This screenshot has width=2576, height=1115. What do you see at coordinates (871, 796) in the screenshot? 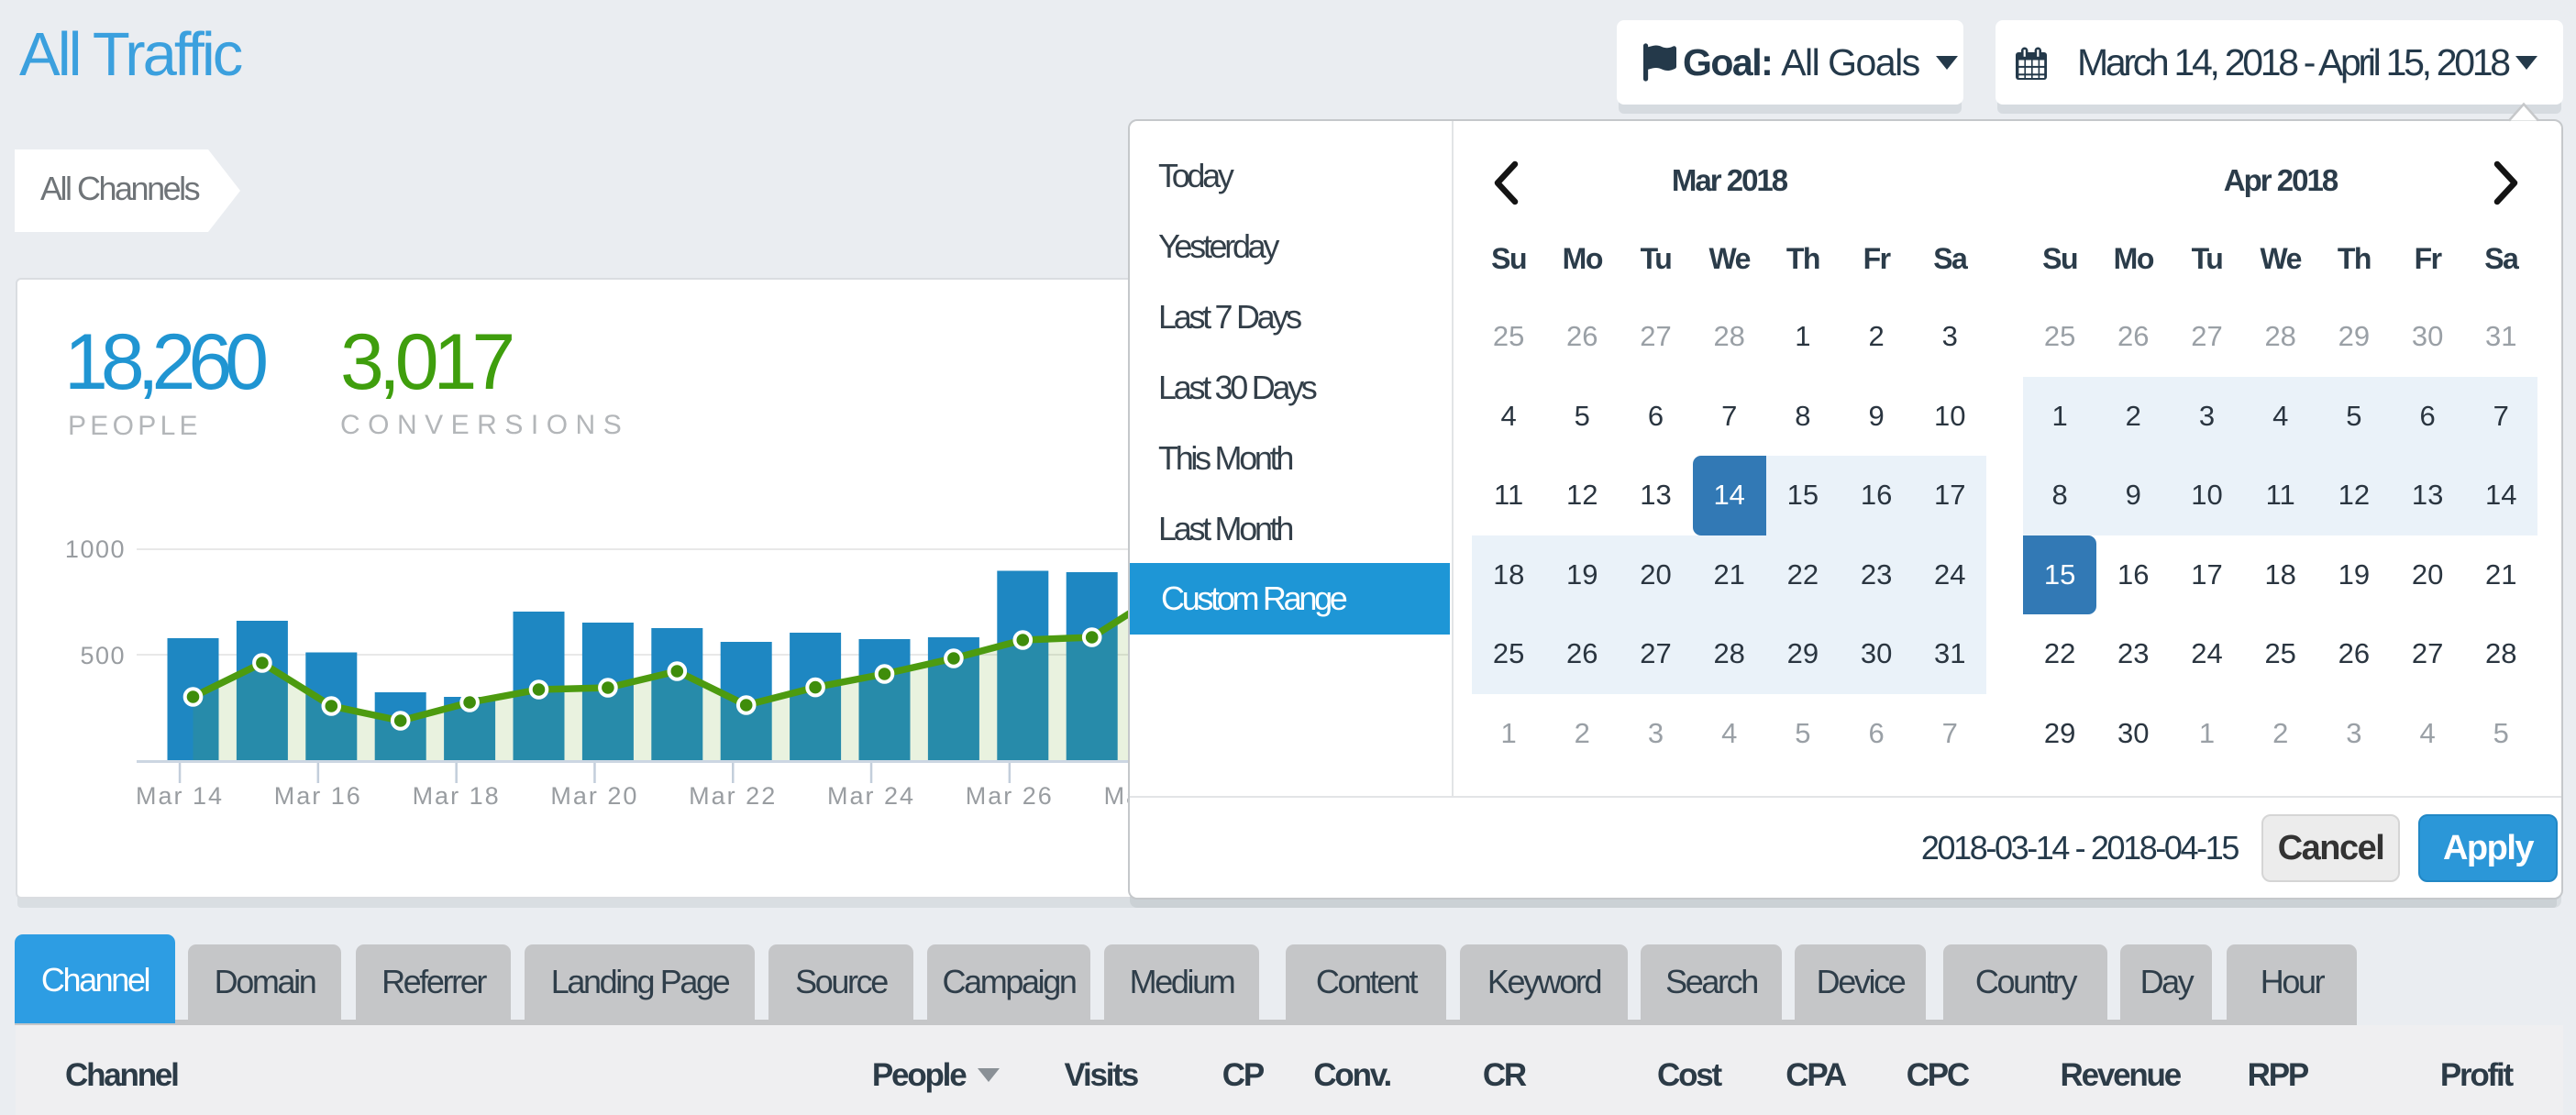
I see `svg-text: Mar 24` at bounding box center [871, 796].